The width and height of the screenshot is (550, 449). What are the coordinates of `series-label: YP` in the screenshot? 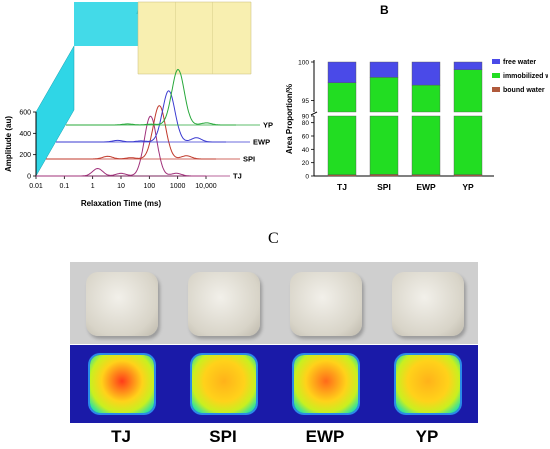 It's located at (268, 125).